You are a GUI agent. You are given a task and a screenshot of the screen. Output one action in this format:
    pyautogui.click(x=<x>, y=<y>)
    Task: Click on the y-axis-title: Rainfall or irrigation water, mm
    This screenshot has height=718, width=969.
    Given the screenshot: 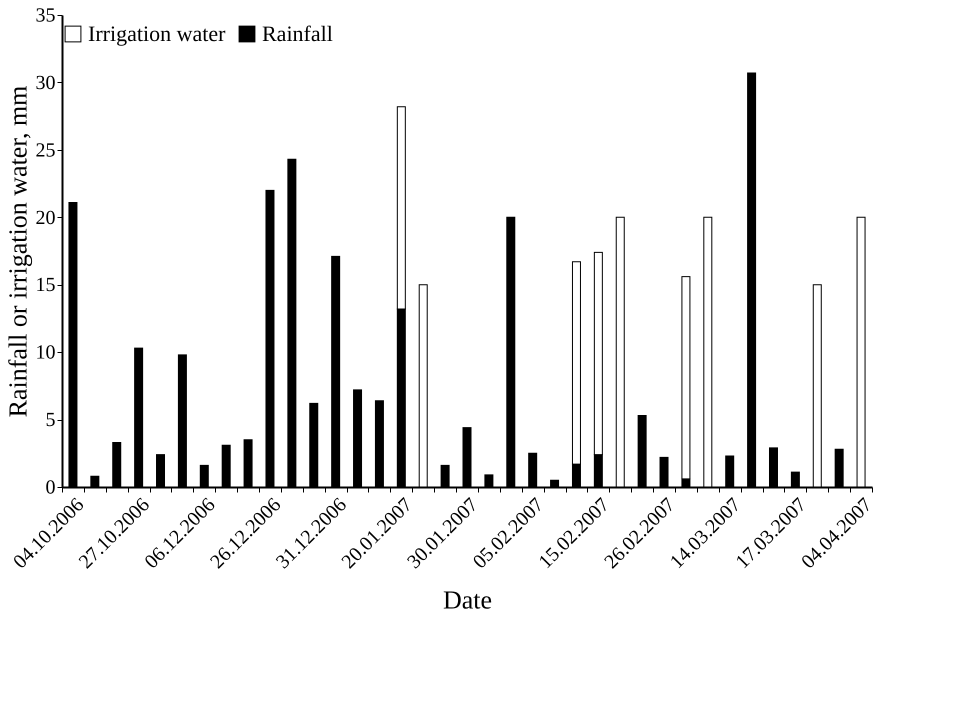 What is the action you would take?
    pyautogui.click(x=18, y=252)
    